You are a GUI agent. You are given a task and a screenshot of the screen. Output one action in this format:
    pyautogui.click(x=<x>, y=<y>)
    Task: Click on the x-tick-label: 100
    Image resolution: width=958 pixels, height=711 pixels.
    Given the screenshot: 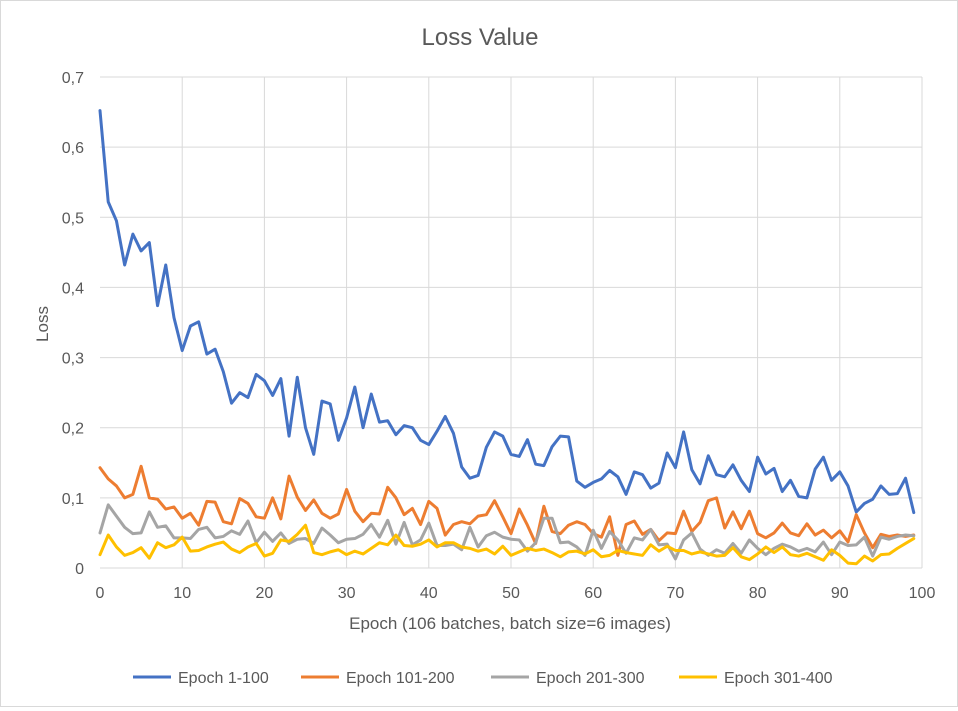 What is the action you would take?
    pyautogui.click(x=922, y=593)
    